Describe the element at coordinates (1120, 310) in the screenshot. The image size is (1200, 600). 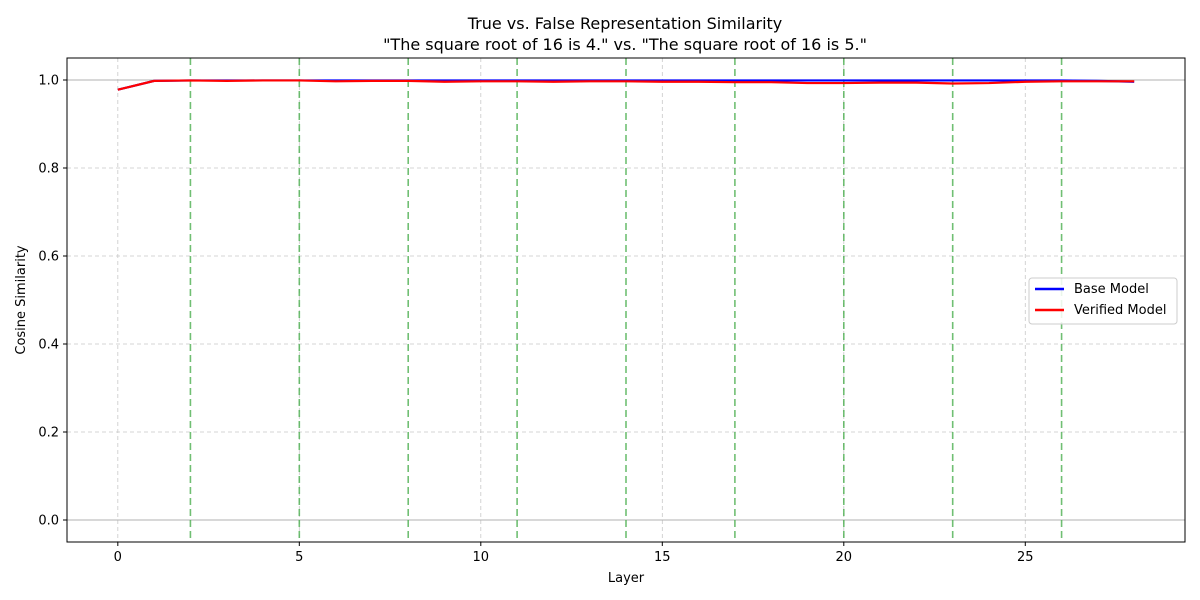
I see `legend-label-verified-model: Verified Model` at that location.